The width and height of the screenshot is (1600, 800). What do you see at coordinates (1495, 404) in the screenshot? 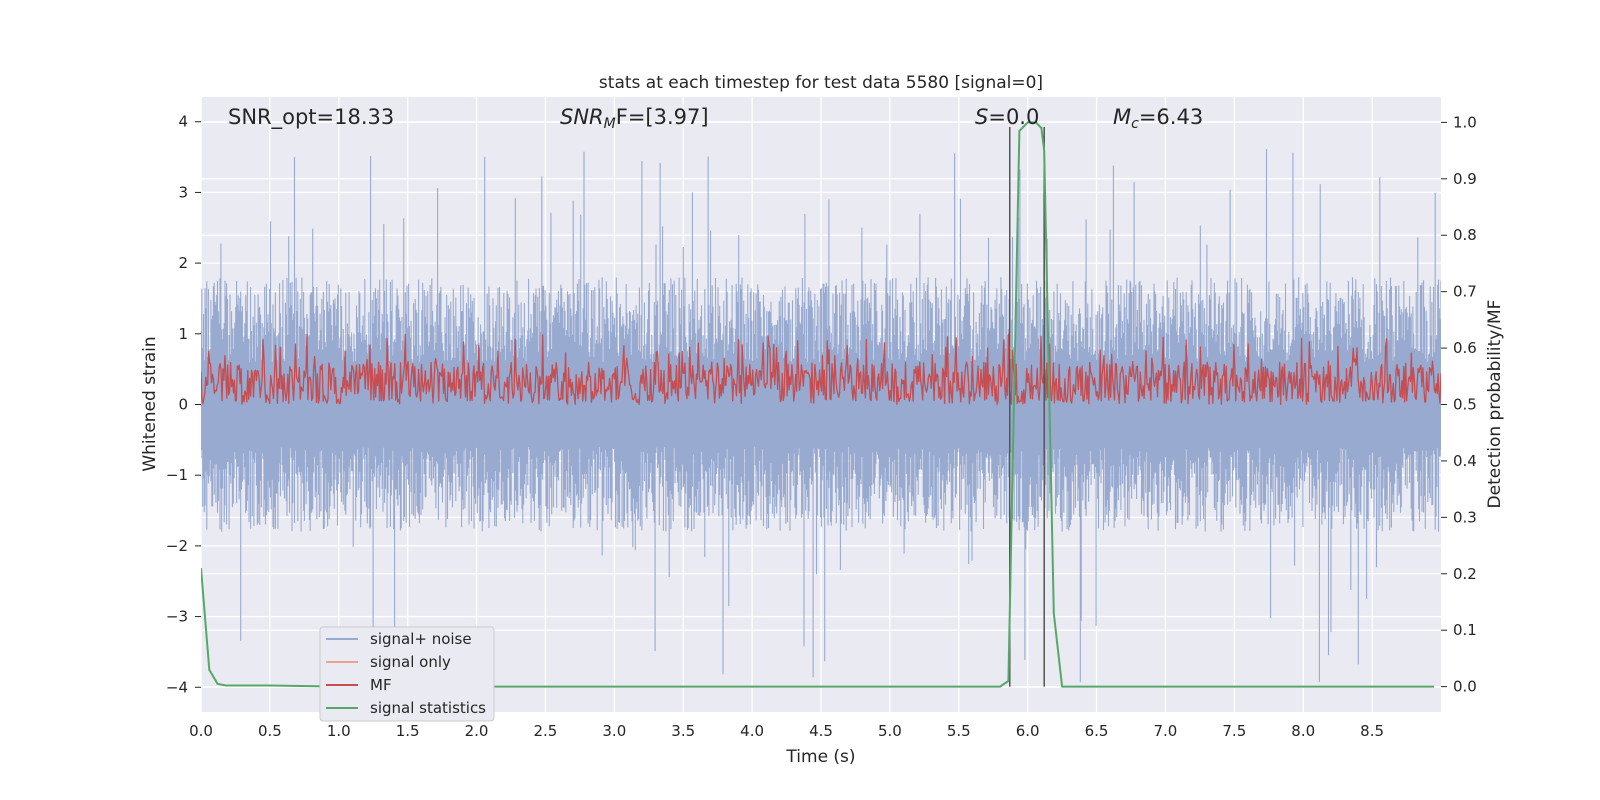
I see `y2-axis-label: Detection probability/MF` at bounding box center [1495, 404].